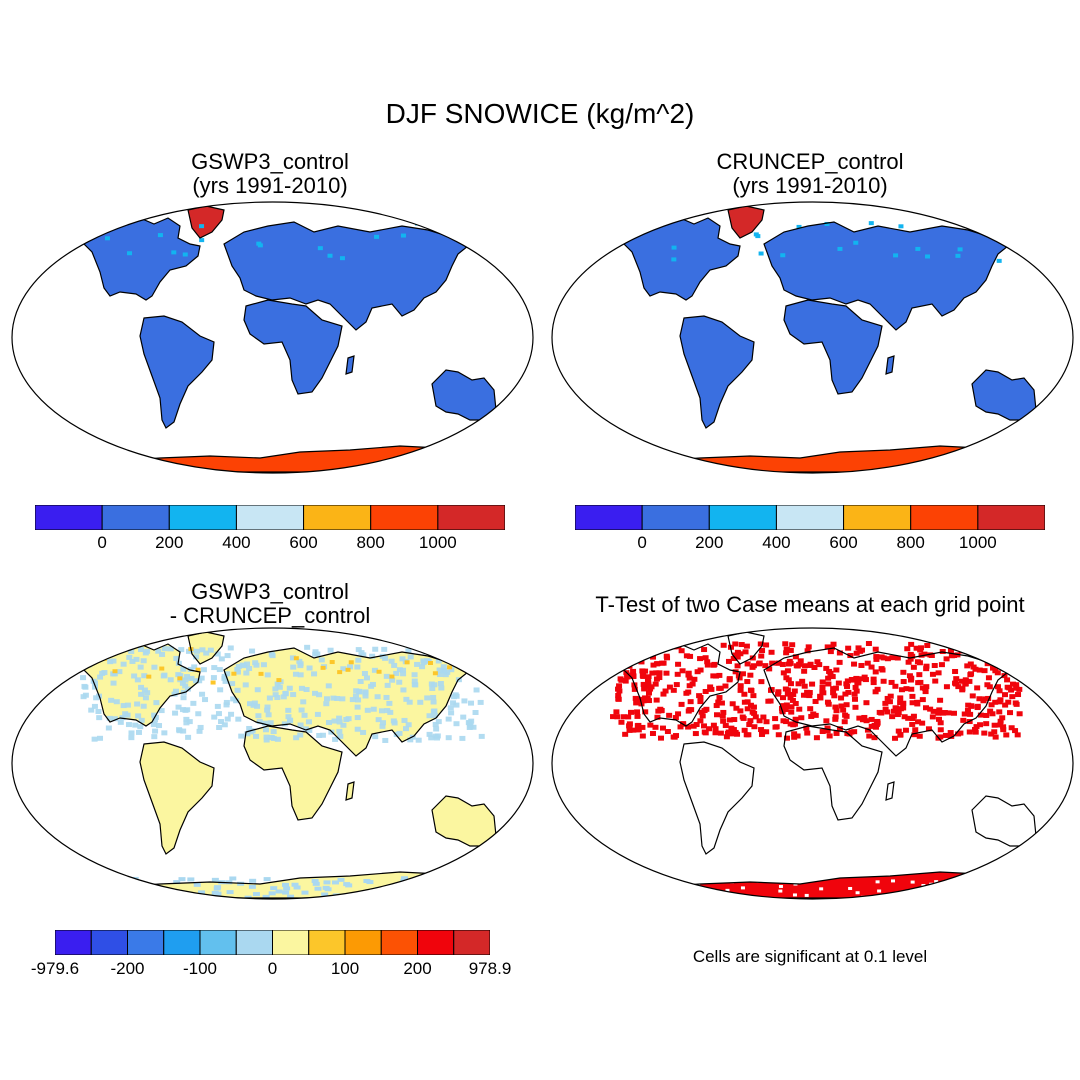 Image resolution: width=1080 pixels, height=1080 pixels. I want to click on panel-title-top-right: CRUNCEP_control (yrs 1991-2010), so click(810, 174).